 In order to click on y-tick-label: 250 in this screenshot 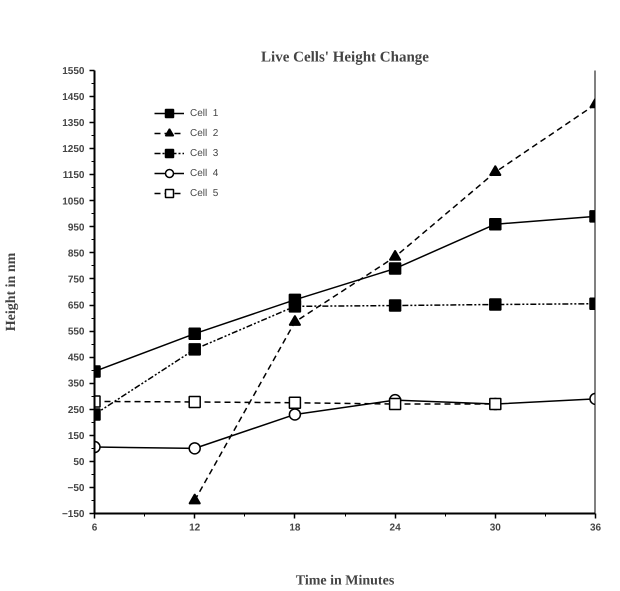, I will do `click(76, 410)`.